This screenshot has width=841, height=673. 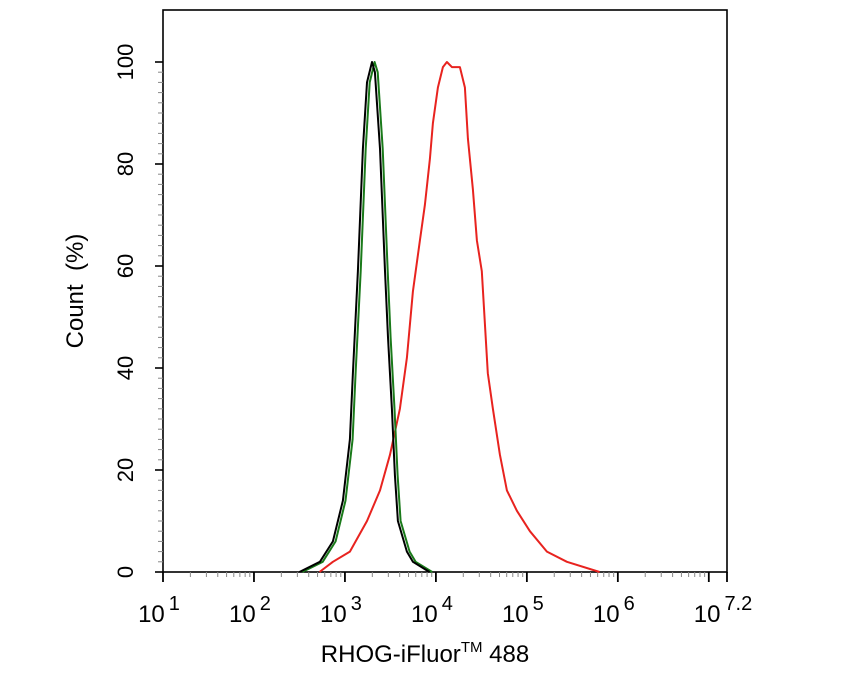 What do you see at coordinates (75, 291) in the screenshot?
I see `y-axis-label: Count (%)` at bounding box center [75, 291].